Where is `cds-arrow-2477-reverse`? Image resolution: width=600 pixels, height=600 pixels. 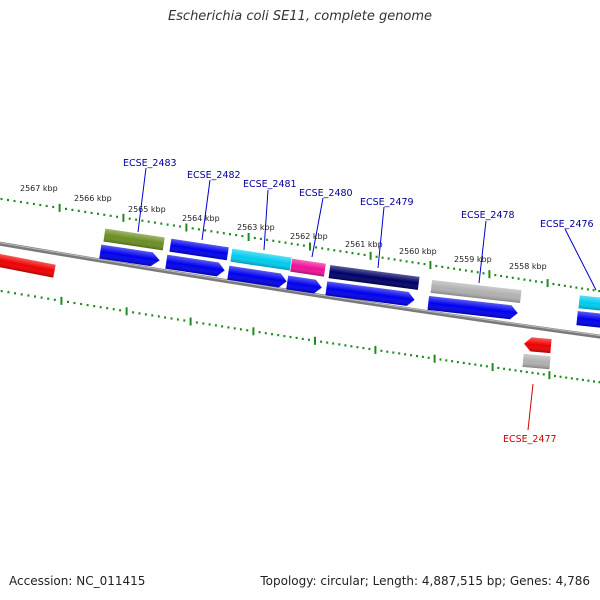 cds-arrow-2477-reverse is located at coordinates (537, 345).